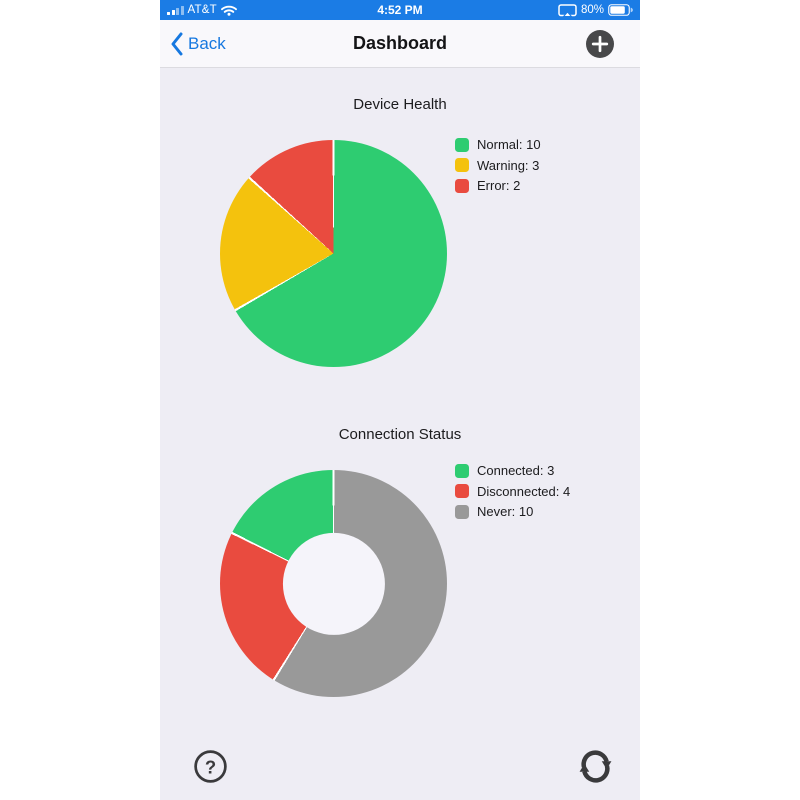  Describe the element at coordinates (333, 253) in the screenshot. I see `device-health-pie-chart` at that location.